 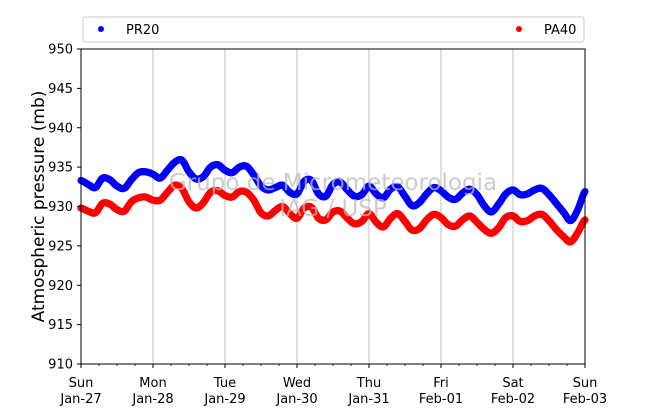 What do you see at coordinates (152, 383) in the screenshot?
I see `x-tick-day: Mon` at bounding box center [152, 383].